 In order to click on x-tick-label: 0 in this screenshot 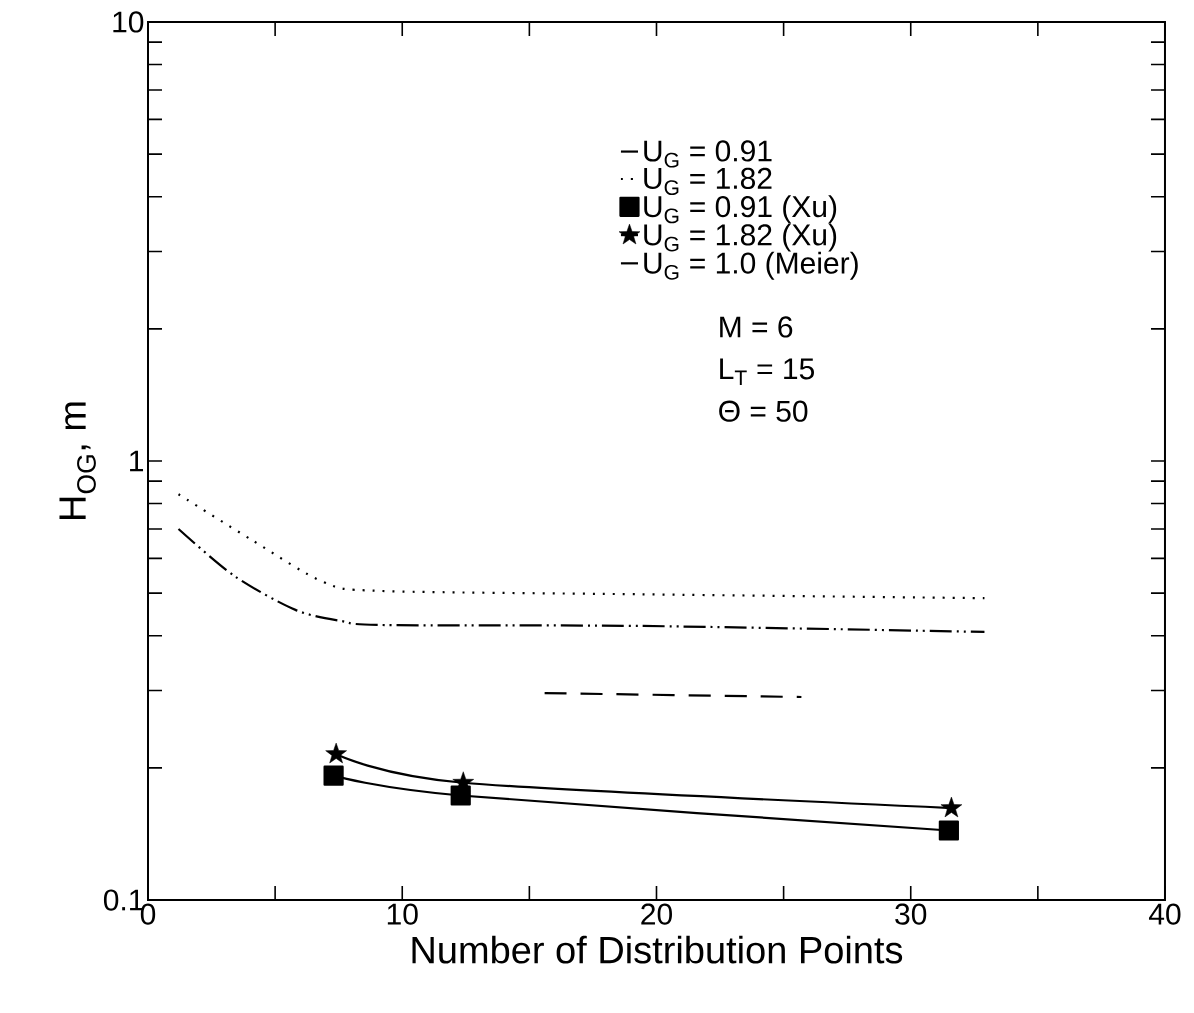, I will do `click(148, 914)`.